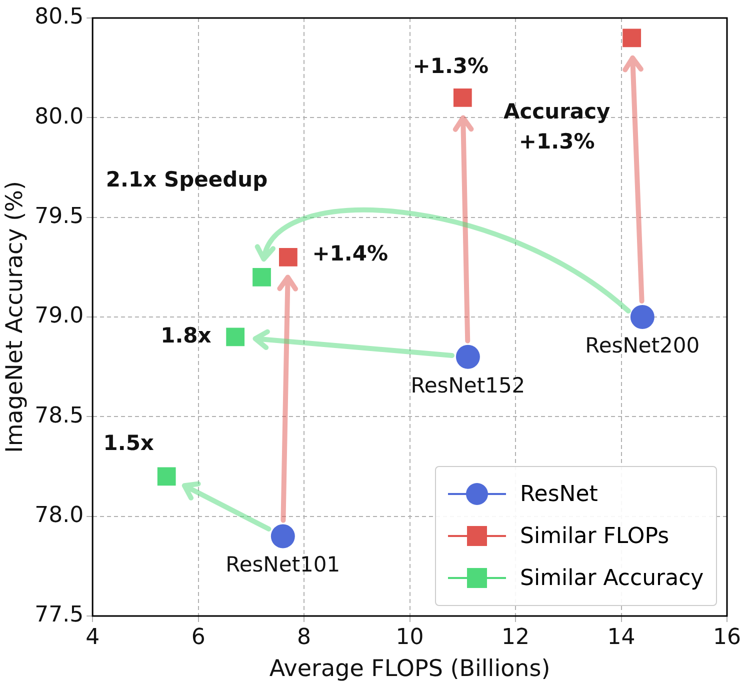  I want to click on annotation: 2.1x Speedup, so click(187, 180).